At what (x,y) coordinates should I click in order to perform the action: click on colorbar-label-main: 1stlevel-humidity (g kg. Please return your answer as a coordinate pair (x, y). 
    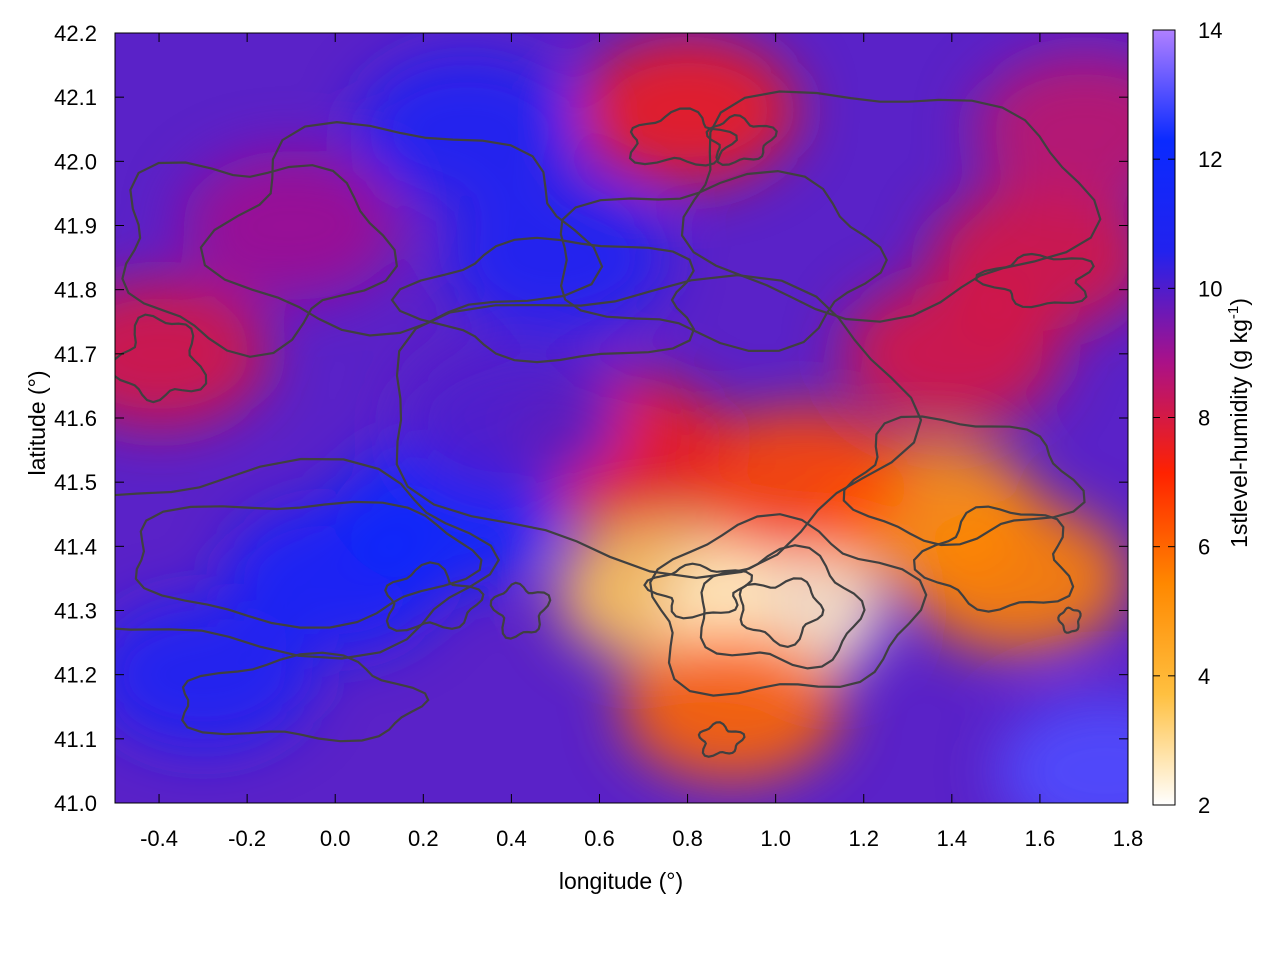
    Looking at the image, I should click on (1239, 433).